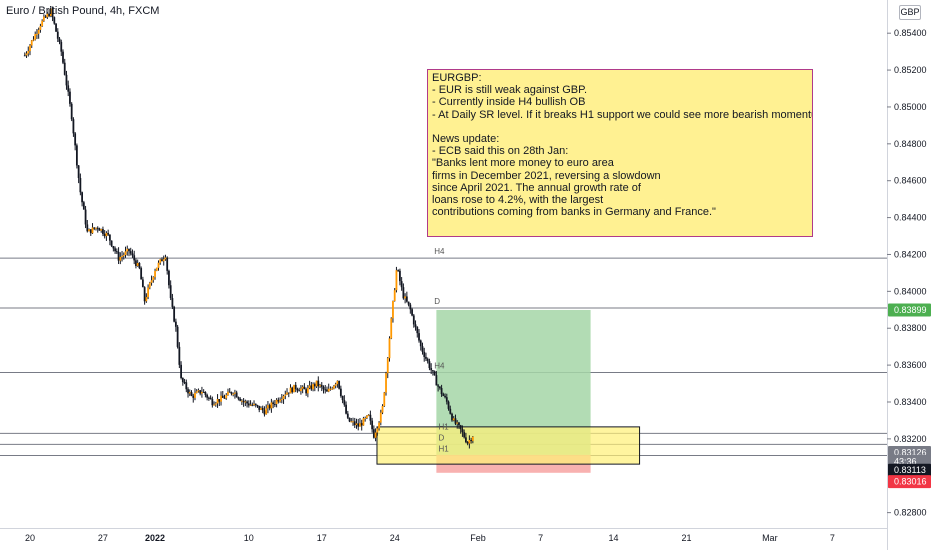 The height and width of the screenshot is (550, 932). Describe the element at coordinates (249, 538) in the screenshot. I see `x-tick-label: 10` at that location.